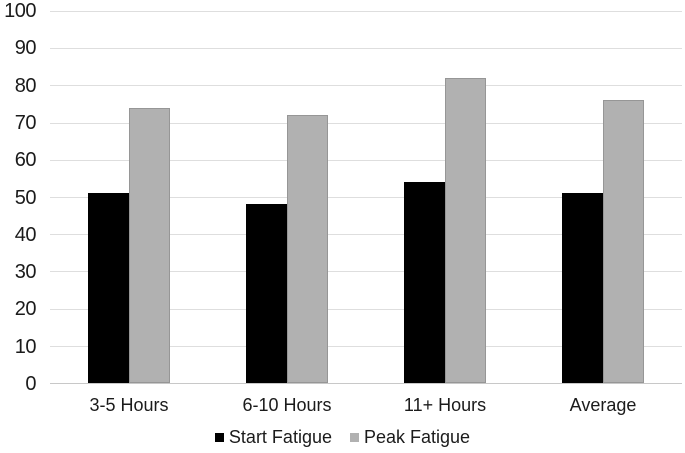 The width and height of the screenshot is (685, 453). Describe the element at coordinates (417, 437) in the screenshot. I see `legend-label-peak-fatigue: Peak Fatigue` at that location.